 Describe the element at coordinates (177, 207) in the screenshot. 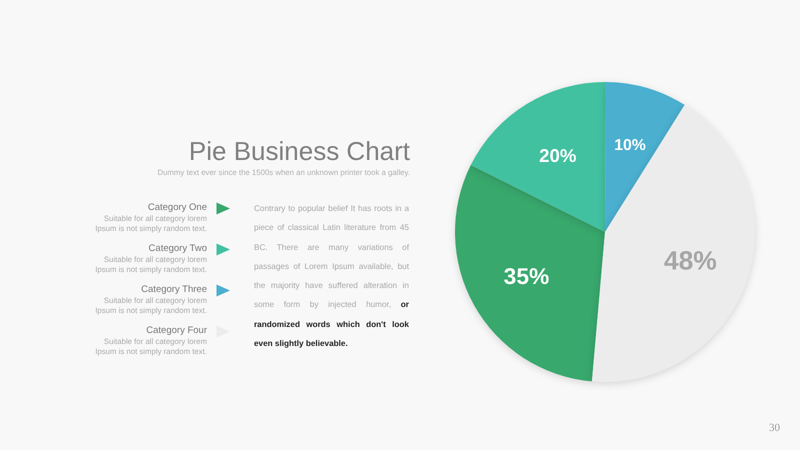

I see `legend-label: Category One` at that location.